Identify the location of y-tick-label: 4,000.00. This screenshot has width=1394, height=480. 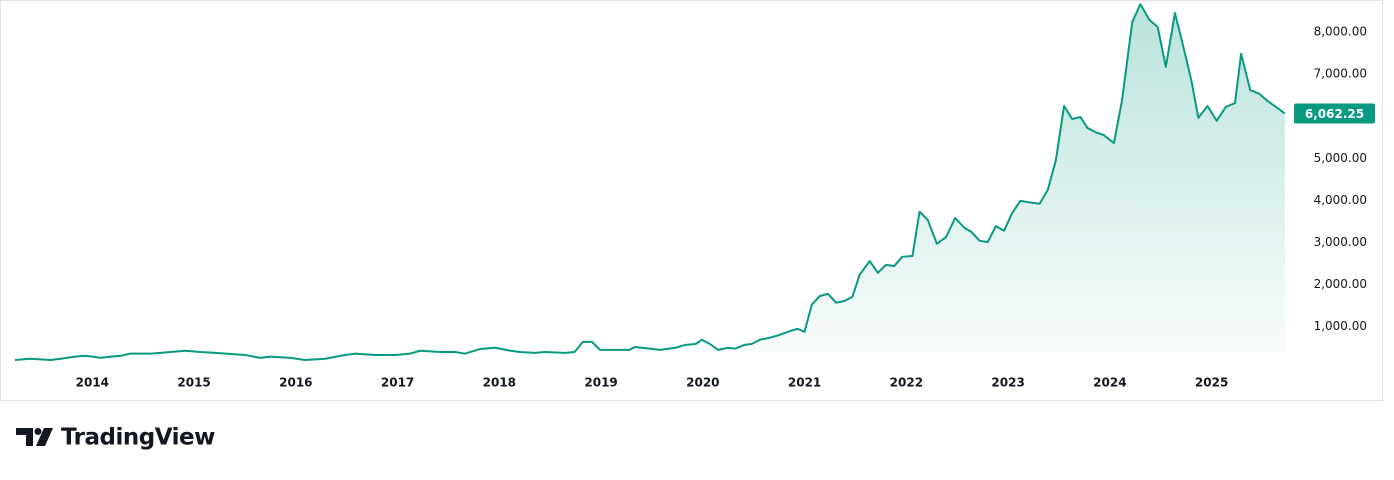
(1340, 200).